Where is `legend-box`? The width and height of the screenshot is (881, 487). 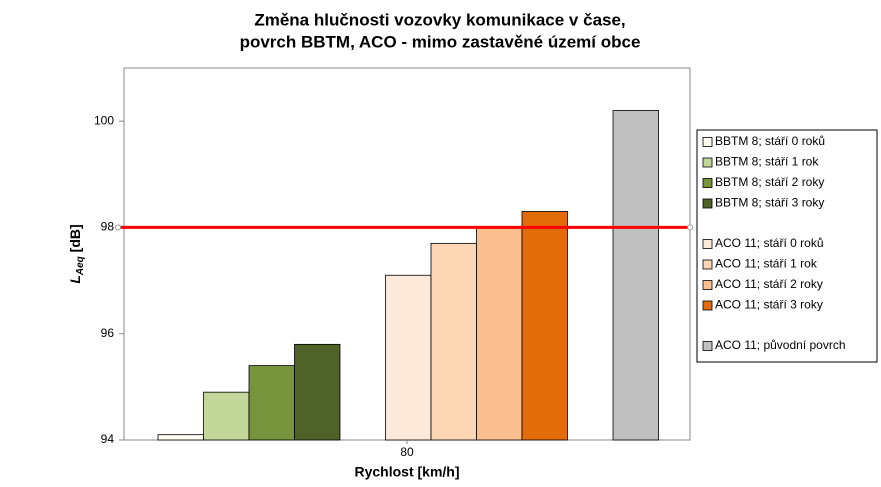 legend-box is located at coordinates (787, 246).